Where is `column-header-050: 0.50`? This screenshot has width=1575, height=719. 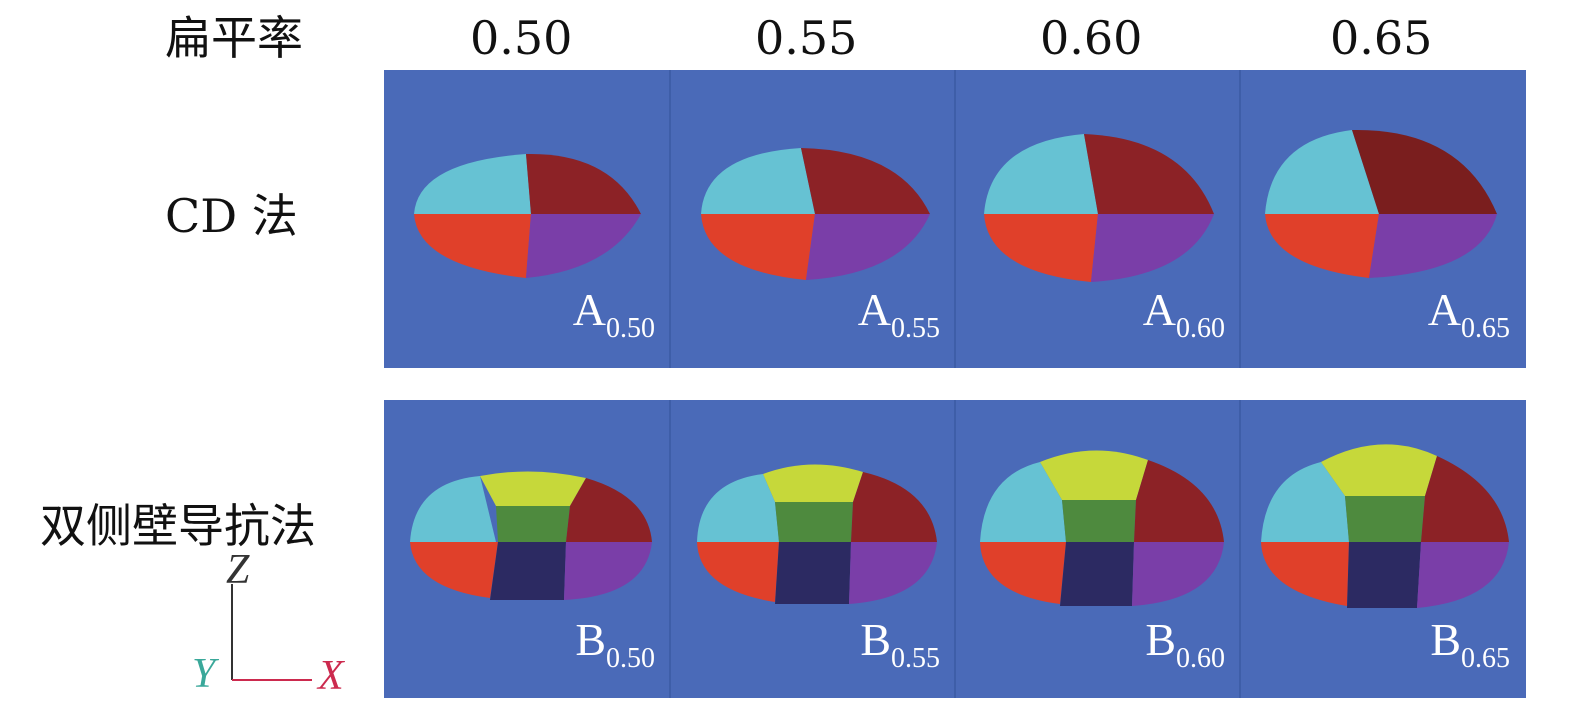 column-header-050: 0.50 is located at coordinates (521, 38).